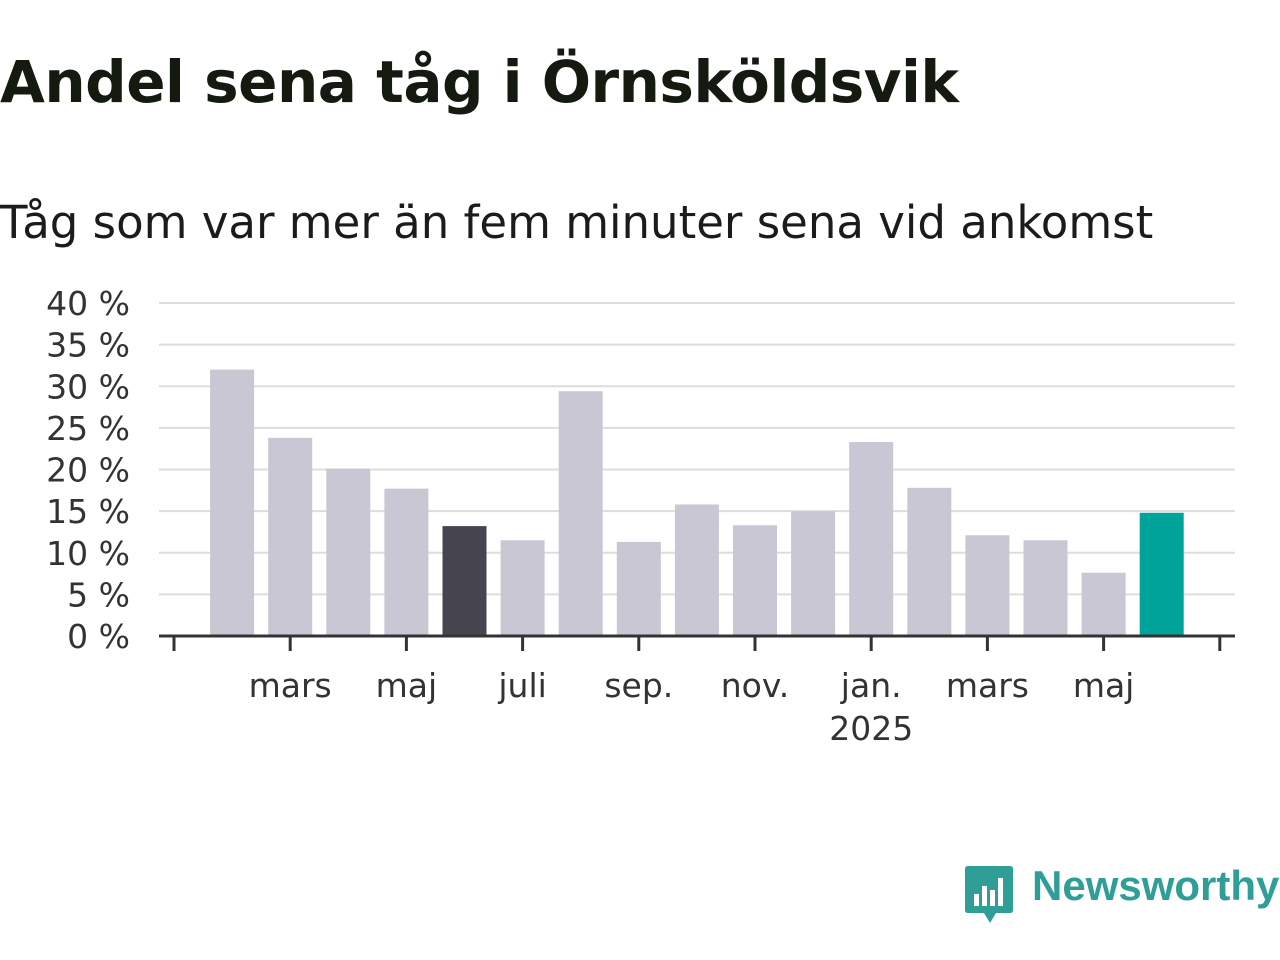  I want to click on chart-title: Andel sena tåg i Örnsköldsvik, so click(479, 82).